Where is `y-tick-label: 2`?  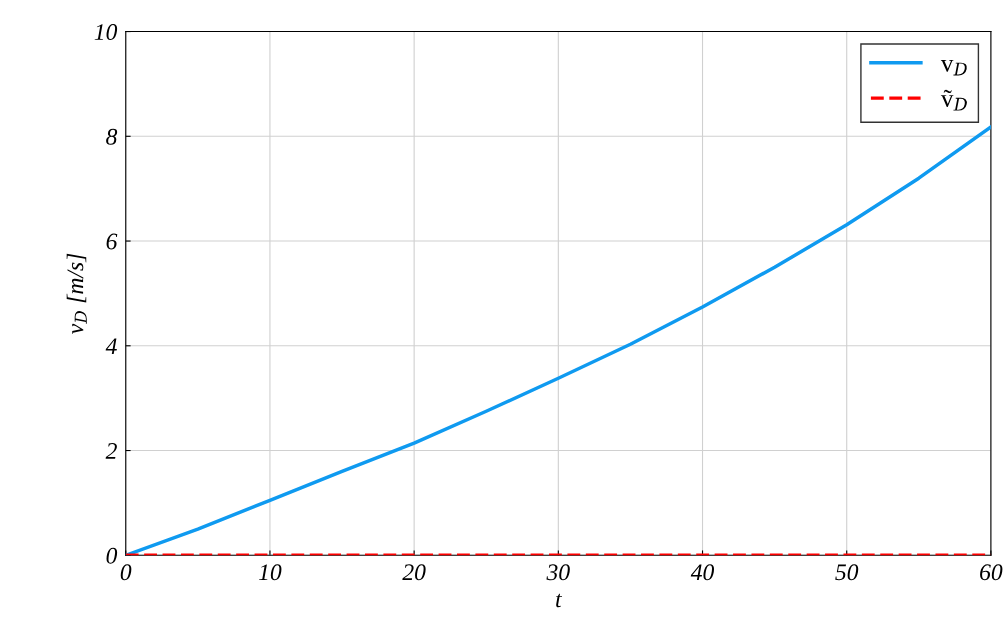 y-tick-label: 2 is located at coordinates (111, 451).